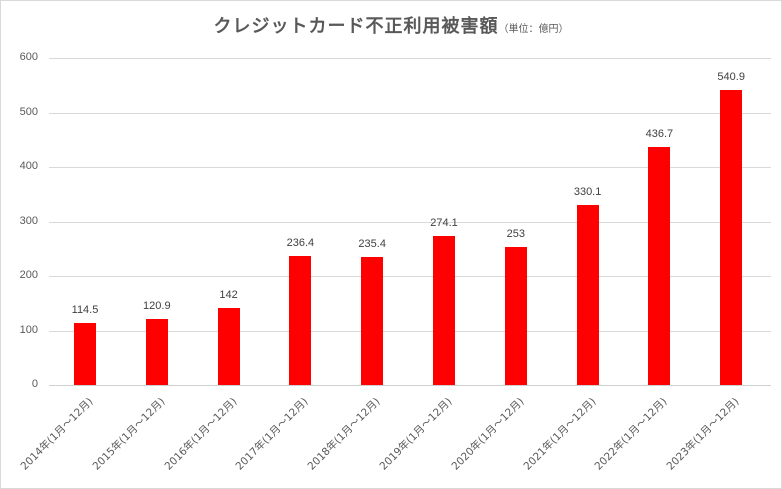 The height and width of the screenshot is (489, 782). What do you see at coordinates (300, 243) in the screenshot?
I see `data-label: 236.4` at bounding box center [300, 243].